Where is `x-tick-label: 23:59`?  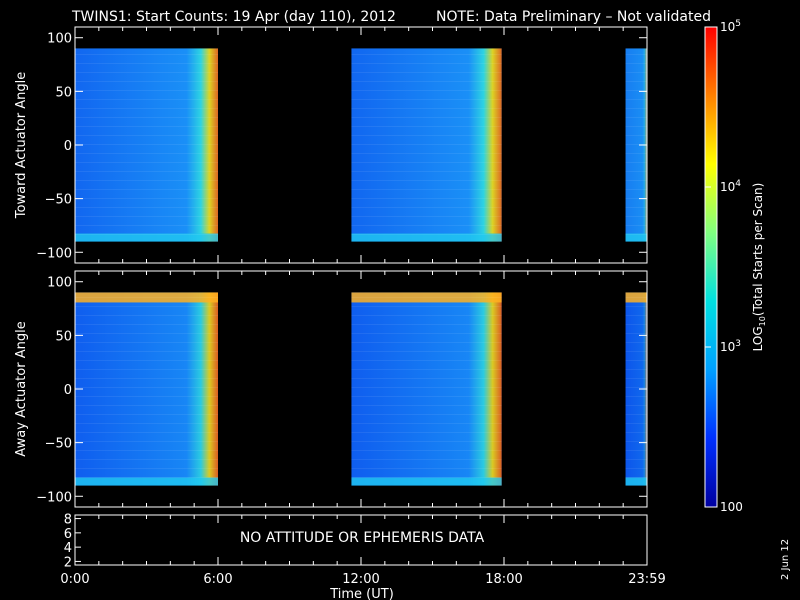
x-tick-label: 23:59 is located at coordinates (646, 579).